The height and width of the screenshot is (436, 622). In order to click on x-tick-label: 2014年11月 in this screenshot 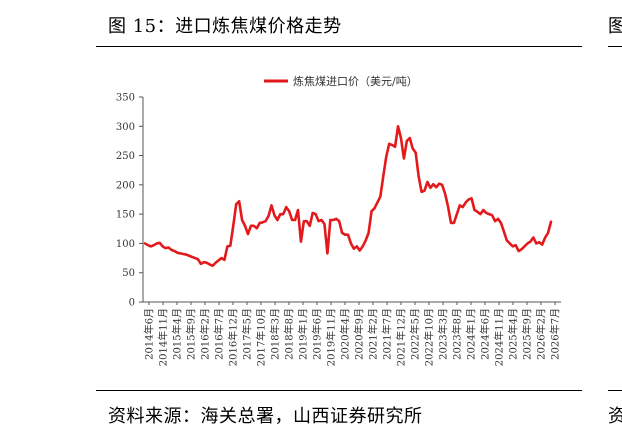, I will do `click(163, 337)`.